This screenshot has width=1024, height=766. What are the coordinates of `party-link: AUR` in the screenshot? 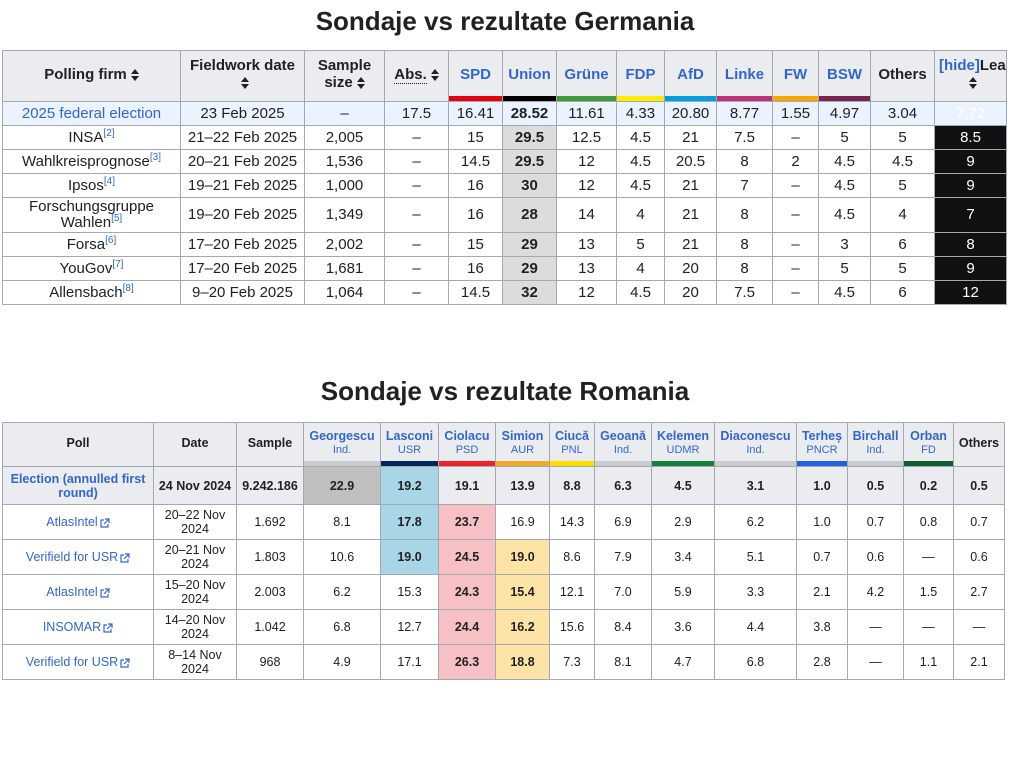 It's located at (522, 449).